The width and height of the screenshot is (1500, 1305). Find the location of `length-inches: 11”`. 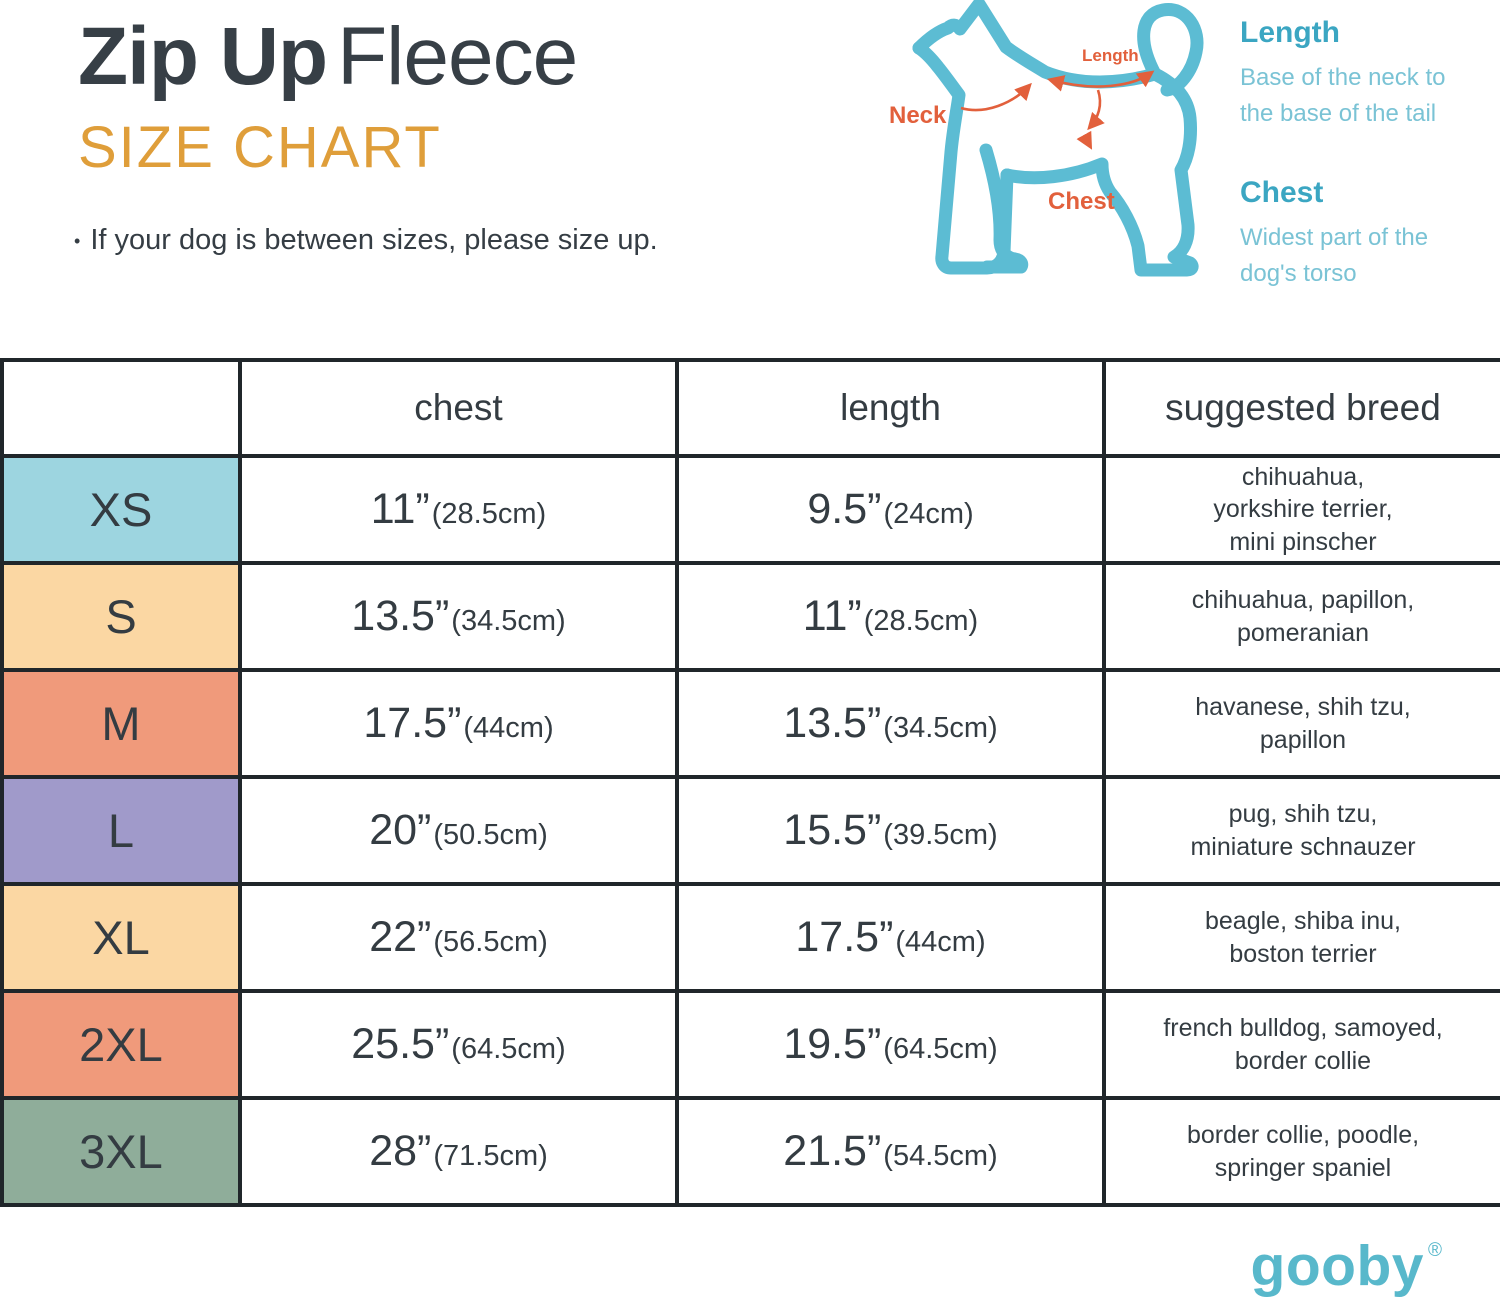

length-inches: 11” is located at coordinates (832, 616).